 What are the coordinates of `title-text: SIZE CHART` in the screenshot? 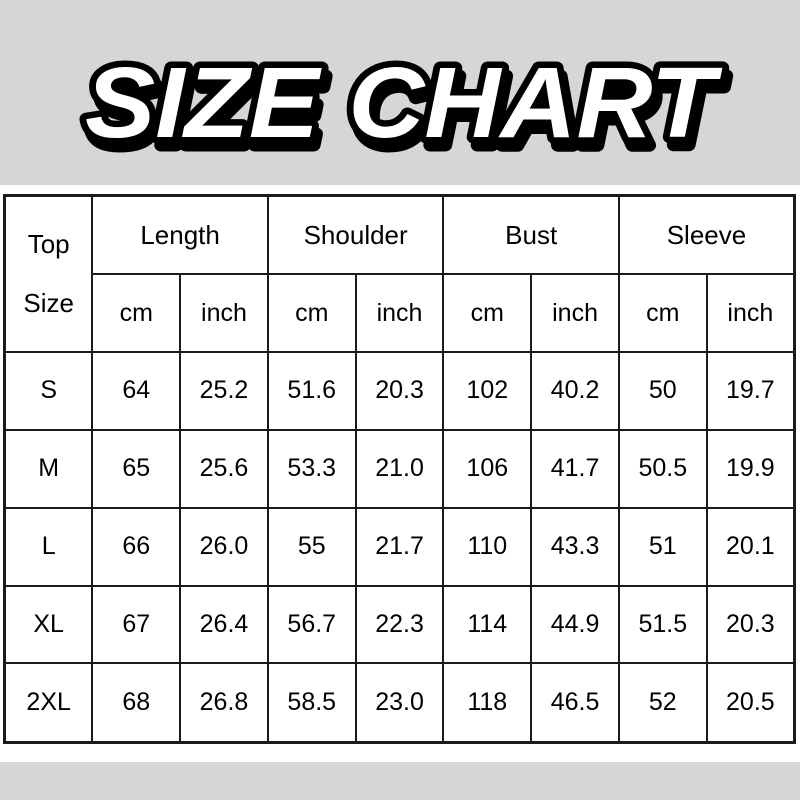 It's located at (404, 103).